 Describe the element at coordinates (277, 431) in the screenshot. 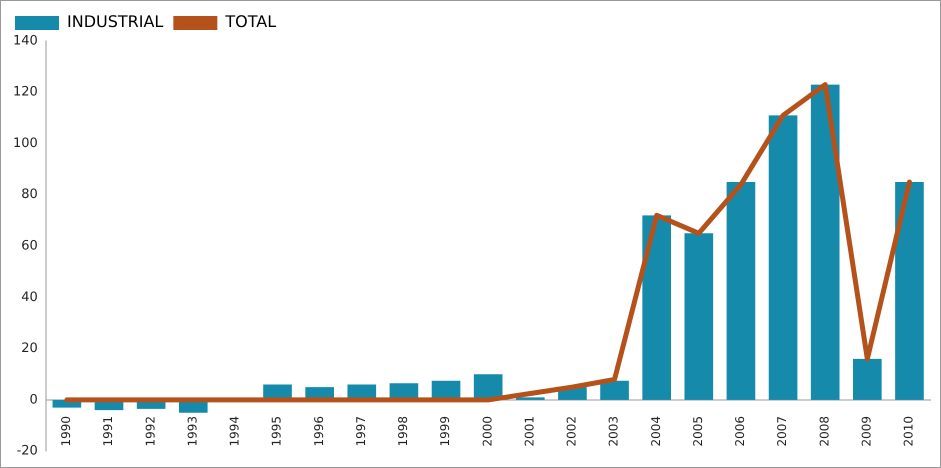

I see `x-tick-label: 1995` at that location.